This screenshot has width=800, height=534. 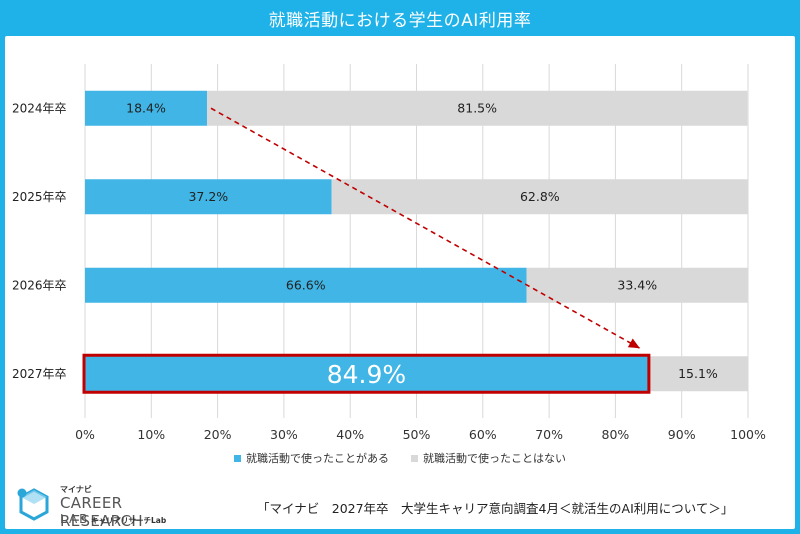 I want to click on data-label-1-2: 33.4%, so click(x=637, y=284).